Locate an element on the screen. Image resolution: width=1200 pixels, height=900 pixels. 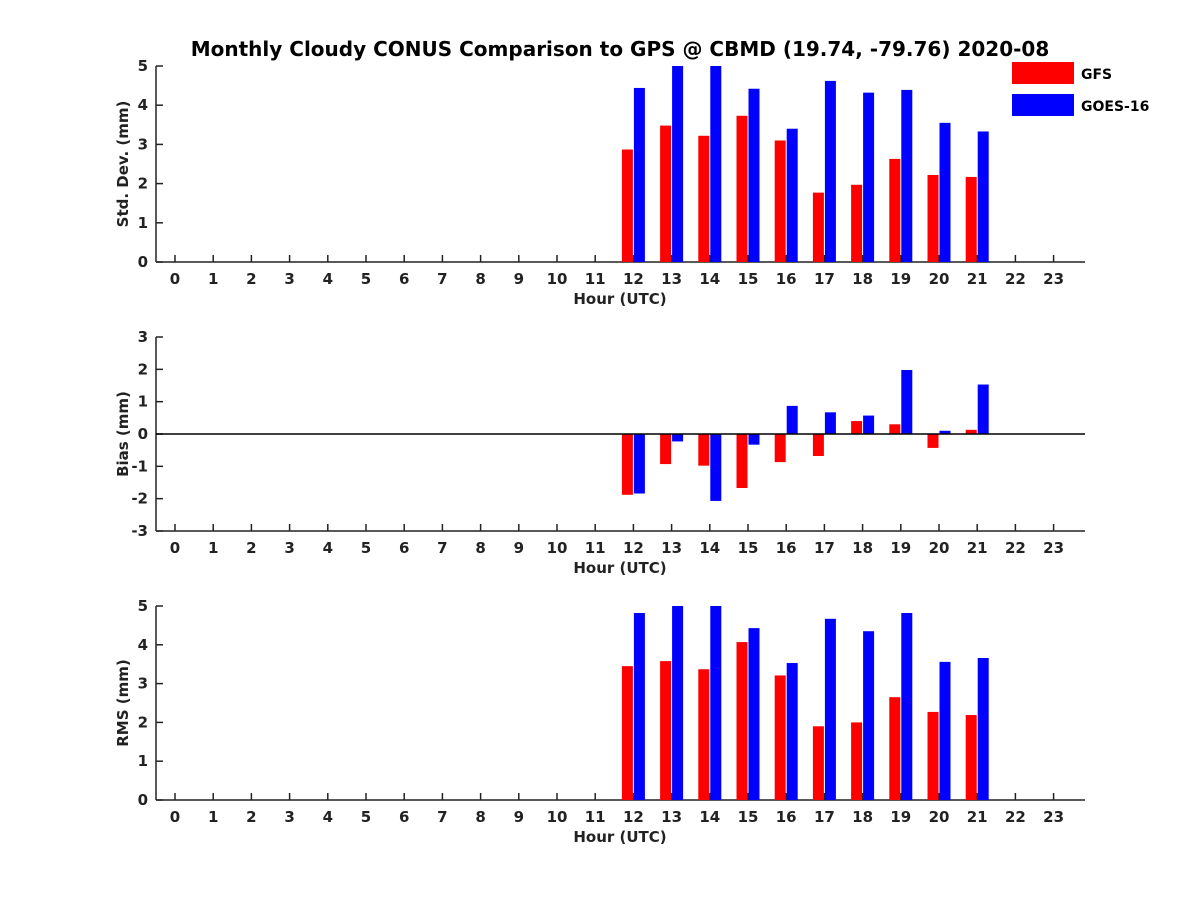
y-tick-label: -3 is located at coordinates (139, 531).